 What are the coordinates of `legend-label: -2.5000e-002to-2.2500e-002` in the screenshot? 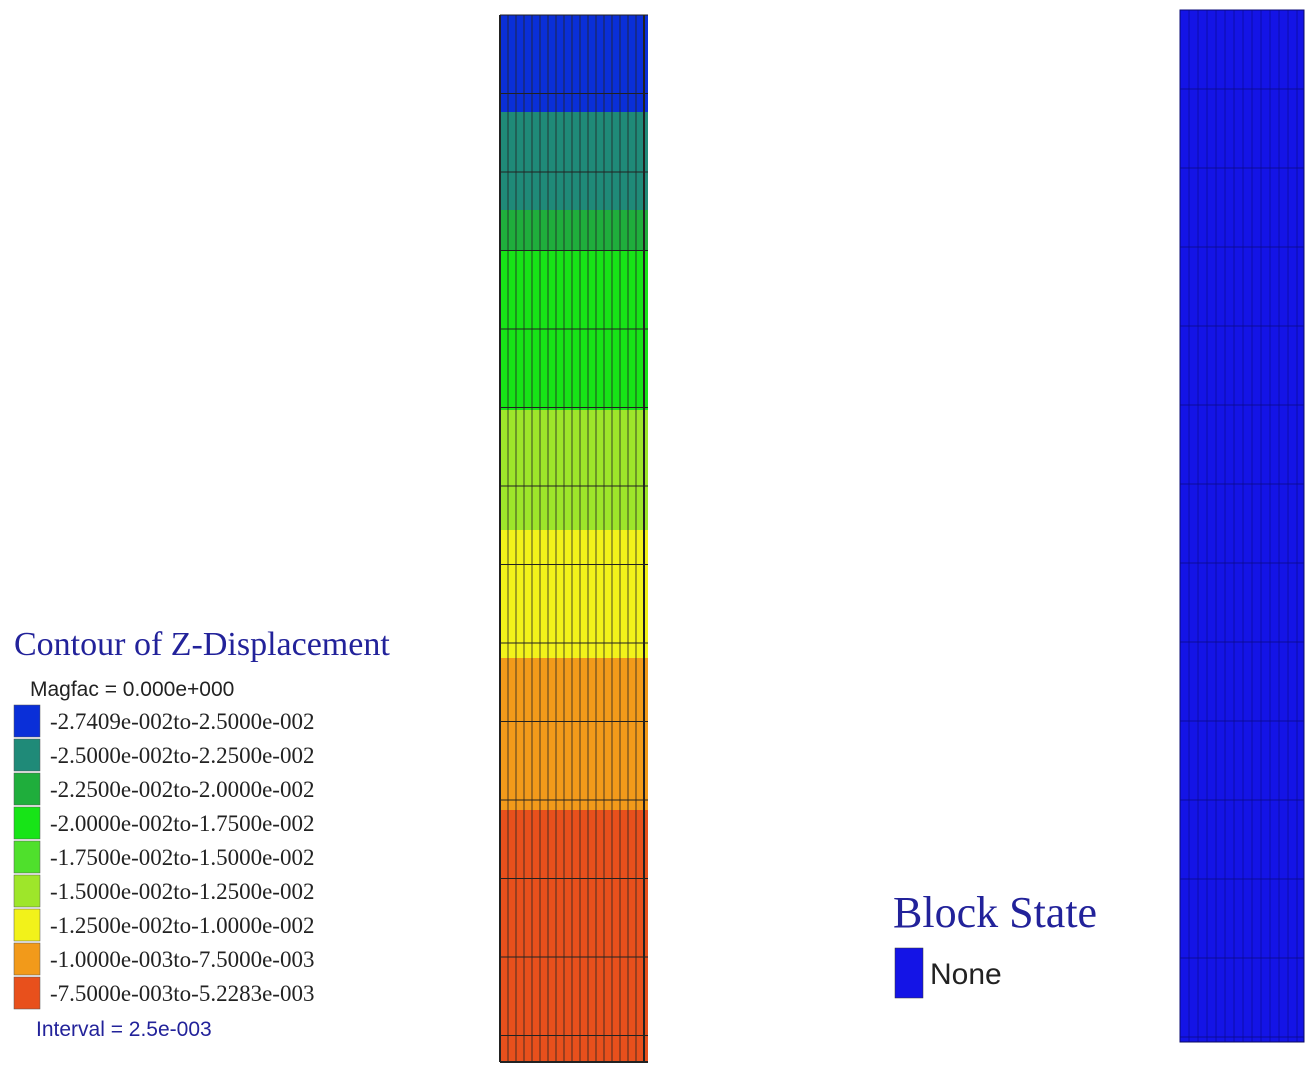 It's located at (182, 755).